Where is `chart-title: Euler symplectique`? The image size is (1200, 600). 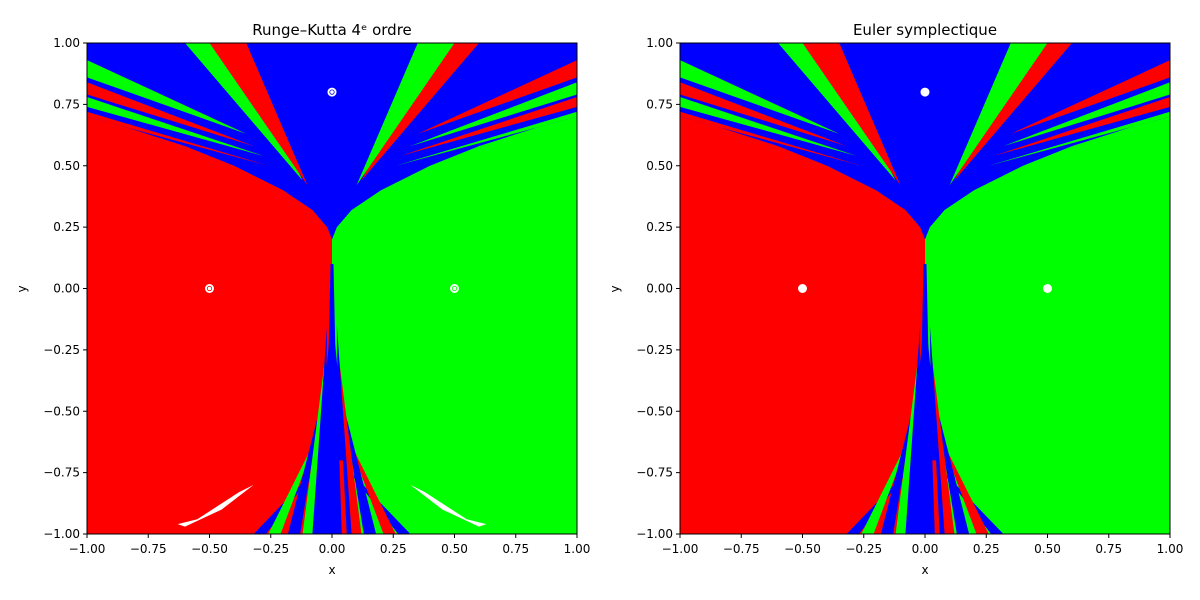
chart-title: Euler symplectique is located at coordinates (925, 30).